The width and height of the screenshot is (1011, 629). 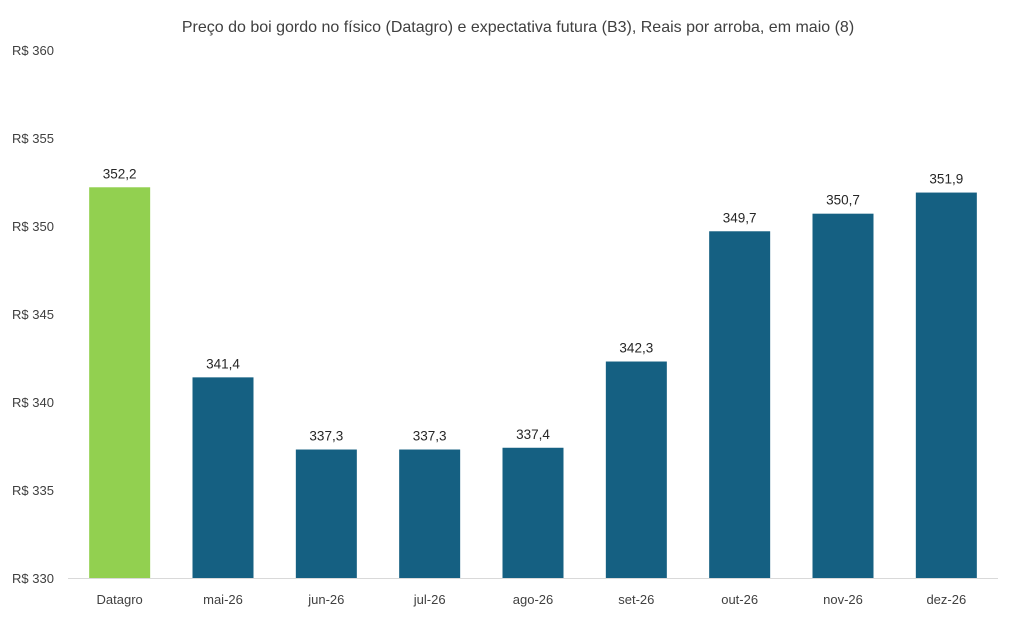 I want to click on y-tick-label: R$ 335, so click(x=33, y=490).